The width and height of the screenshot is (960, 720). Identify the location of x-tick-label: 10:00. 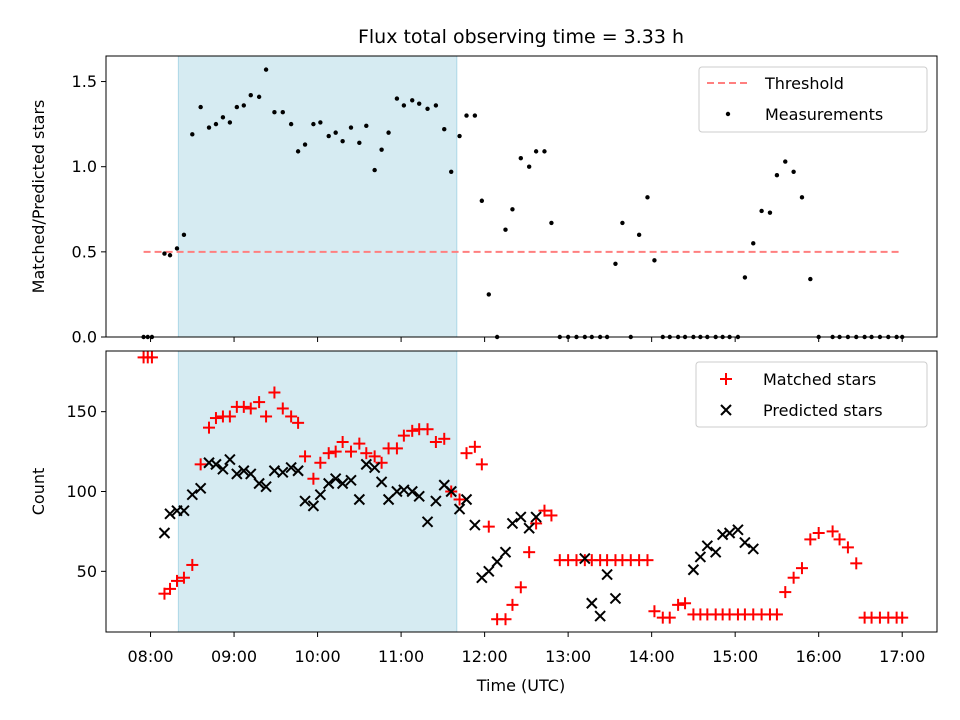
(318, 656).